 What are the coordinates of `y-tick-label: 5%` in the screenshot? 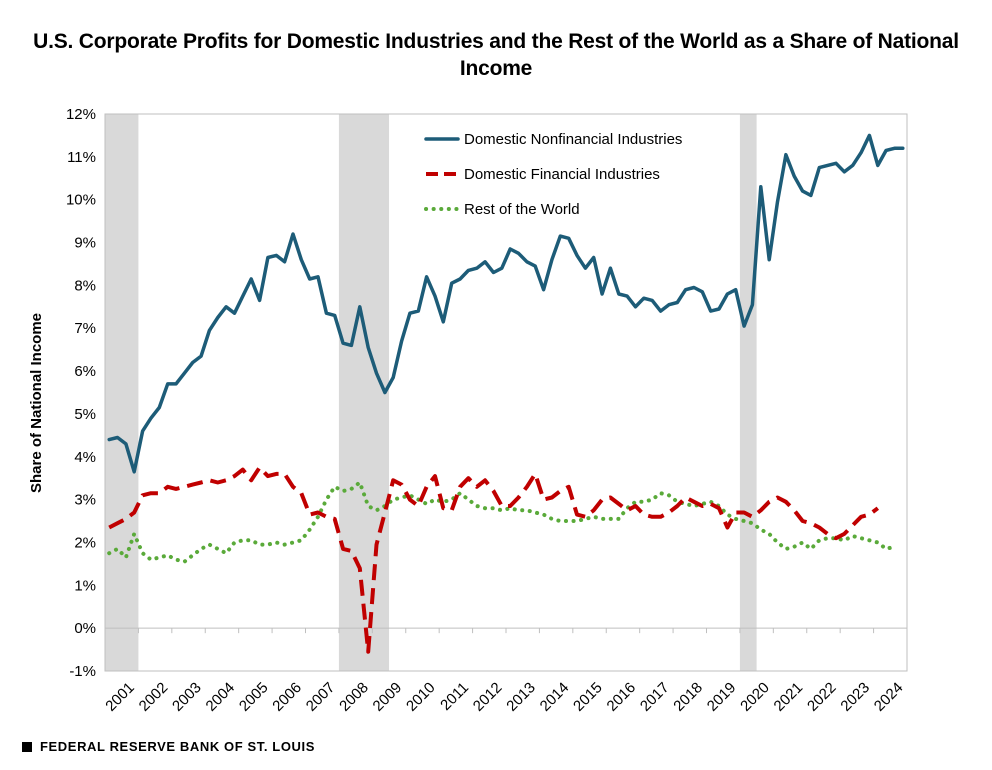 It's located at (85, 414).